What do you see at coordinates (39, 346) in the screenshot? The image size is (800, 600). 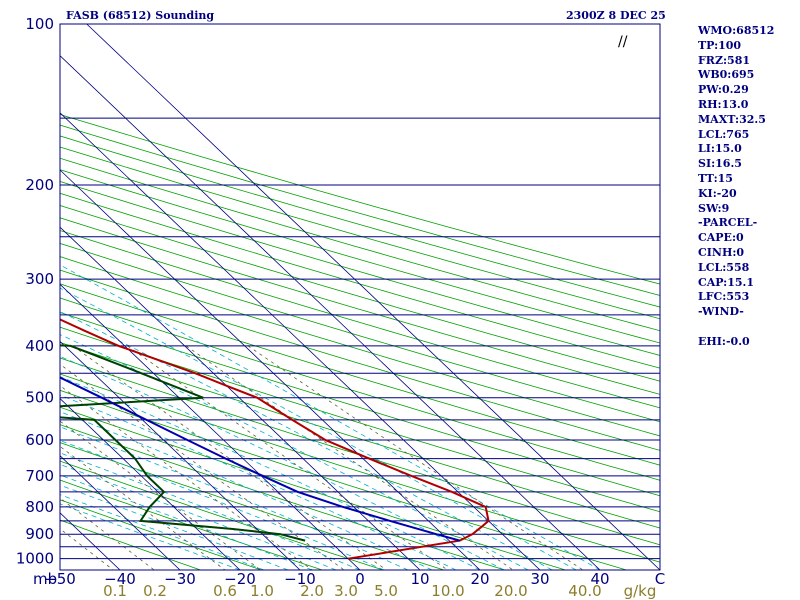 I see `pressure-tick-label: 400` at bounding box center [39, 346].